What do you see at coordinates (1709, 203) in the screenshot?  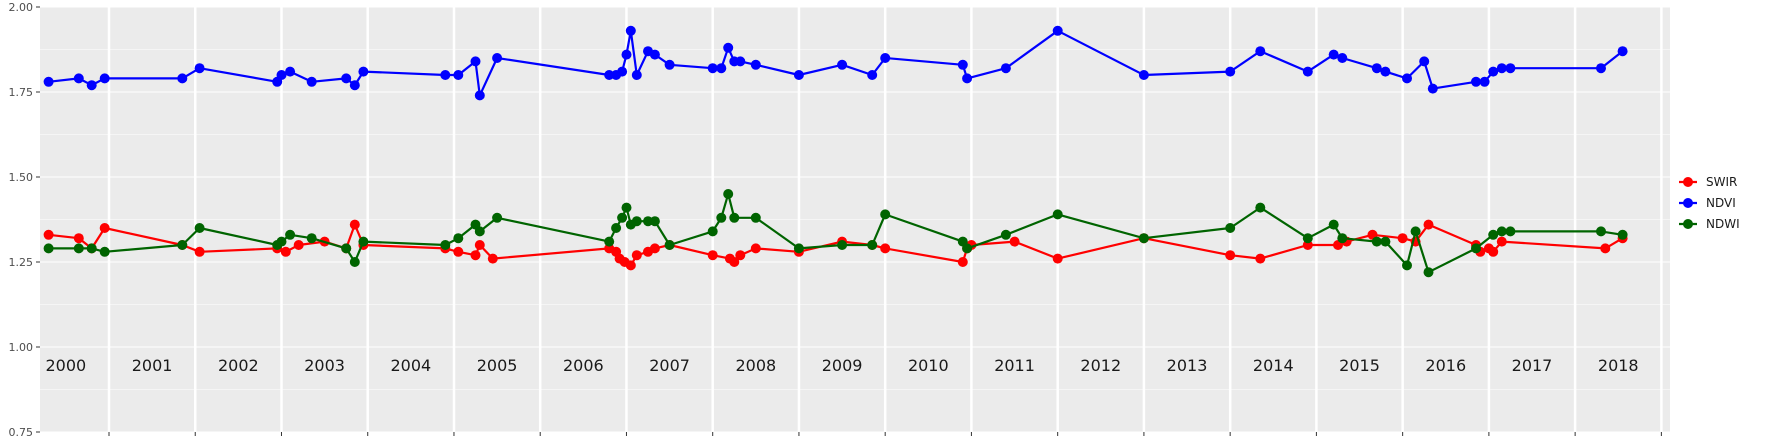 I see `legend: SWIR NDVI NDWI` at bounding box center [1709, 203].